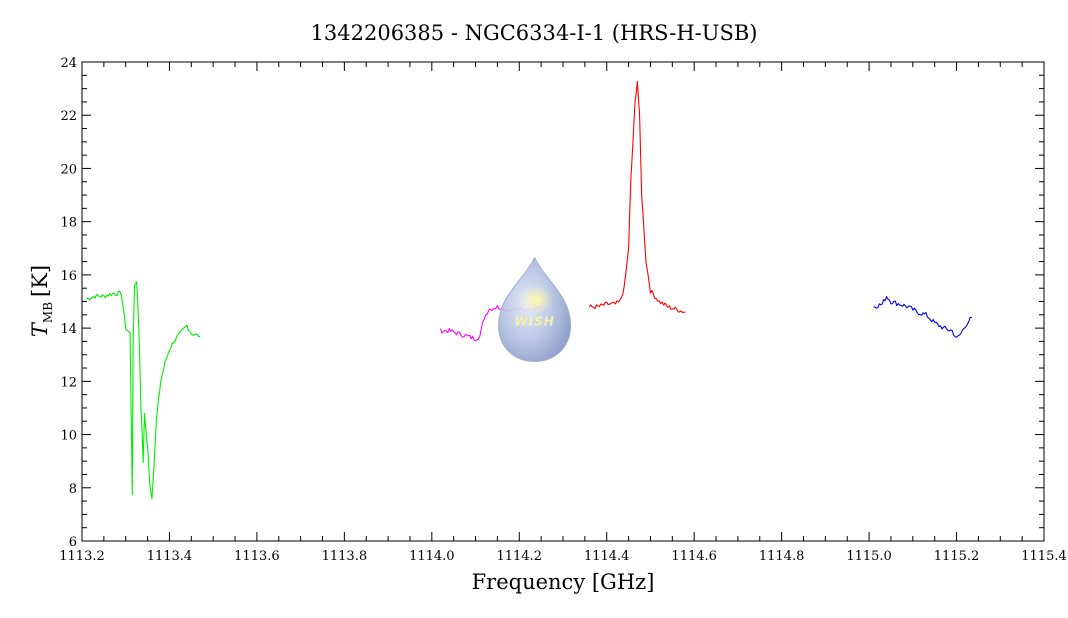  I want to click on y-axis-label-main: T, so click(40, 329).